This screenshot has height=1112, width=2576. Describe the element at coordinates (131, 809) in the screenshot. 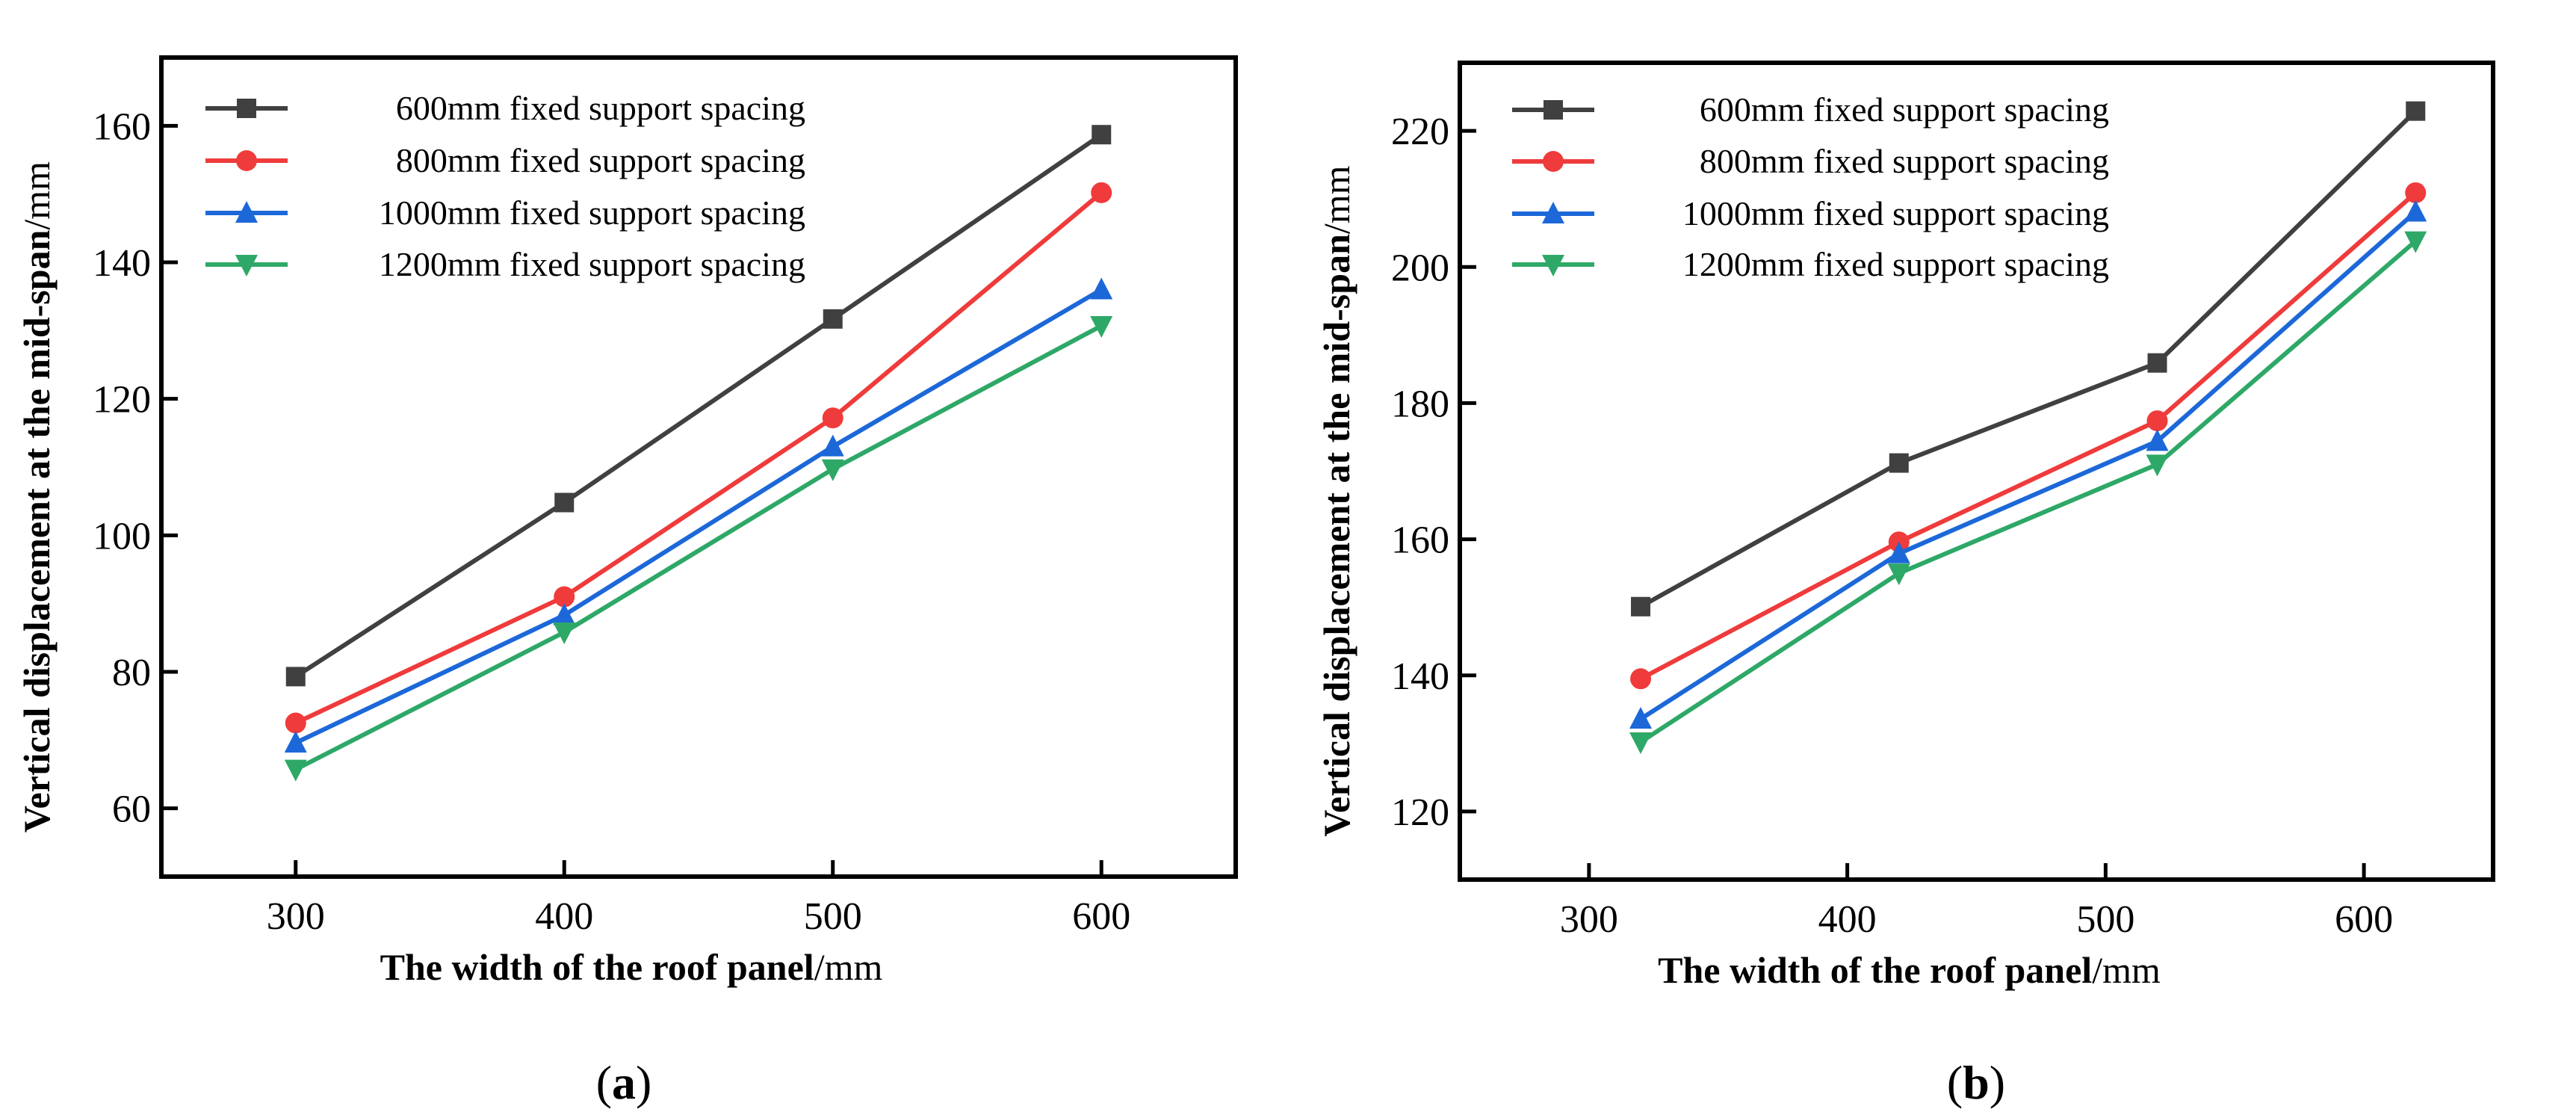

I see `y-tick-label: 60` at that location.